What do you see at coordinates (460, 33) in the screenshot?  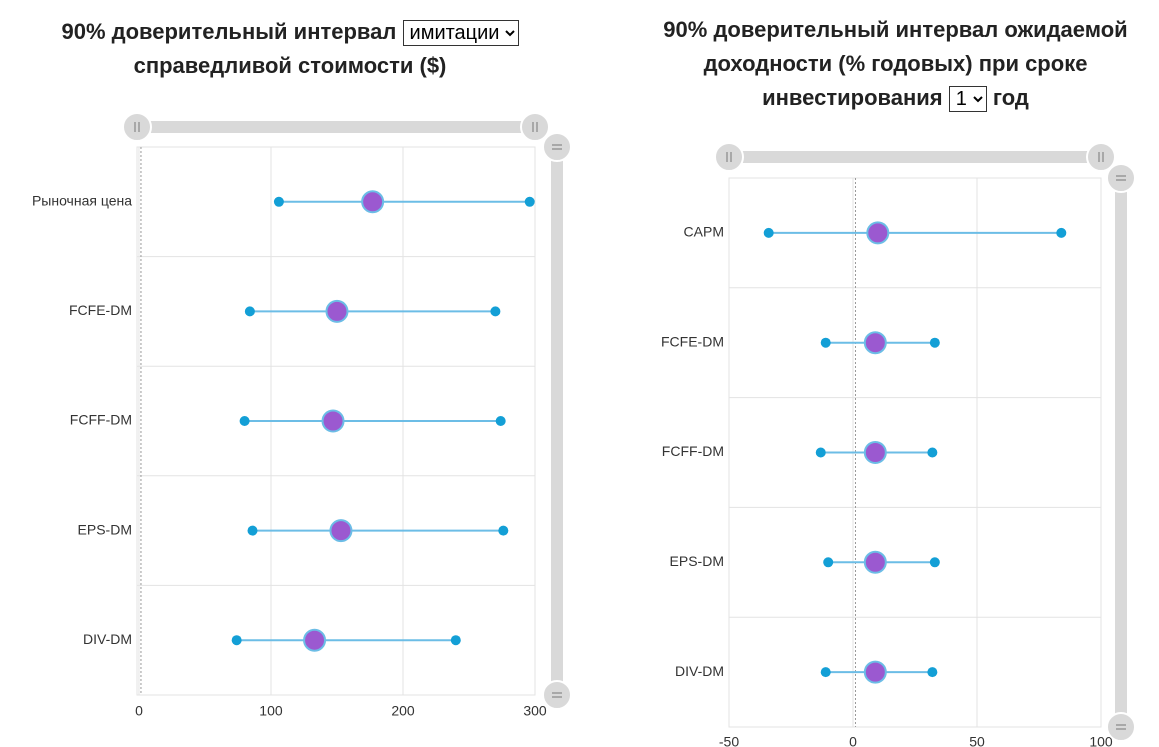 I see `simulation-select: имитации` at bounding box center [460, 33].